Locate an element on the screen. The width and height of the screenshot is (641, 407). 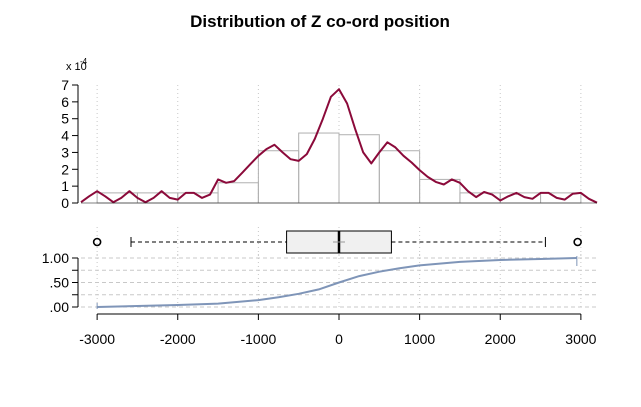
x-tick-label: 2000 is located at coordinates (500, 339).